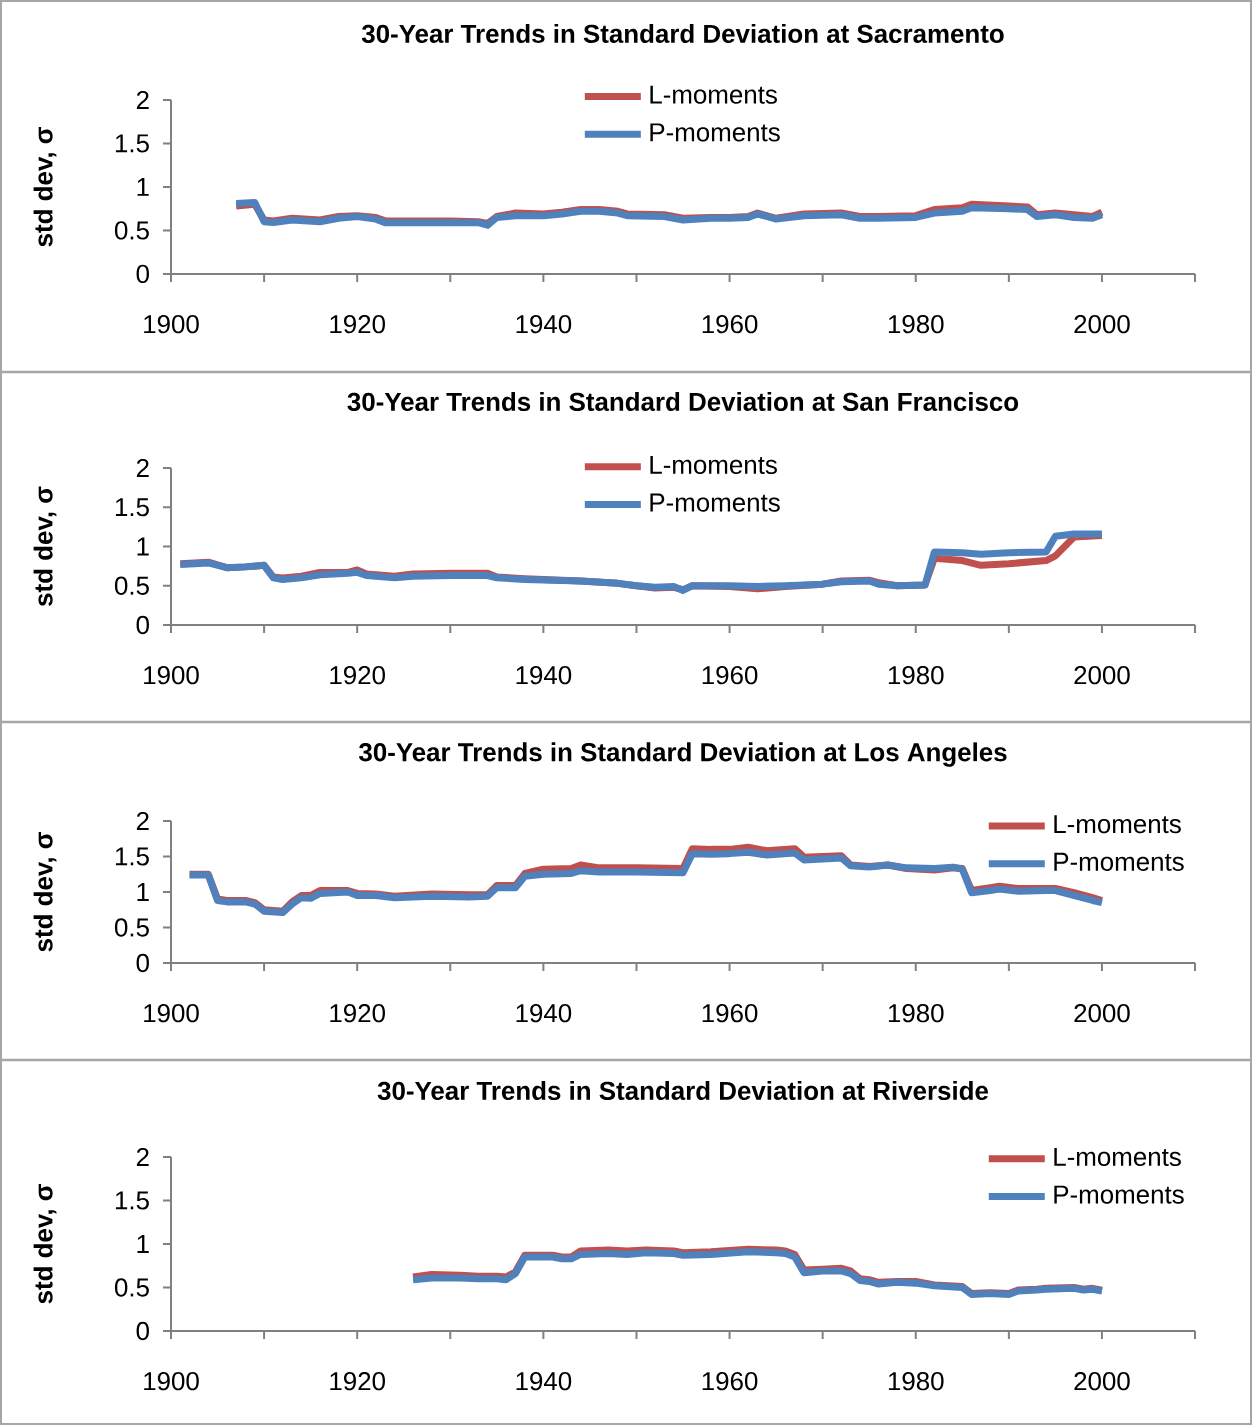  What do you see at coordinates (682, 33) in the screenshot?
I see `chart-title: 30-Year Trends in Standard Deviation at Sacramento` at bounding box center [682, 33].